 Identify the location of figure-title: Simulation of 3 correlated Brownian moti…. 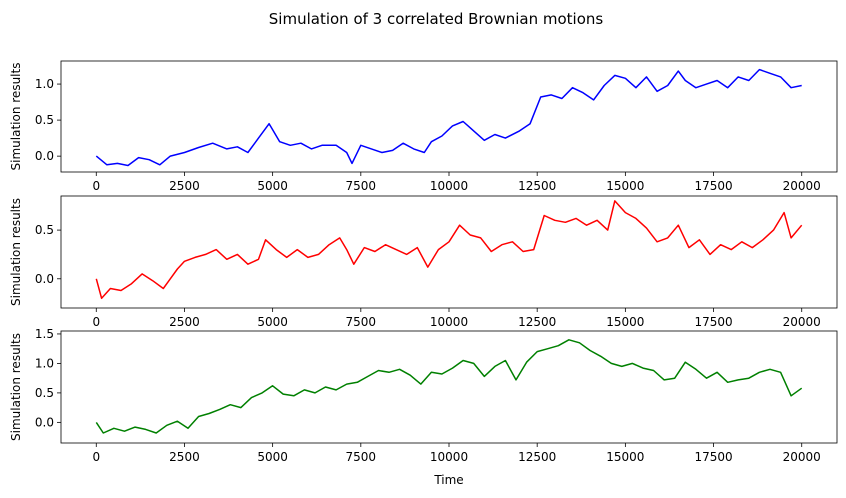
(436, 19).